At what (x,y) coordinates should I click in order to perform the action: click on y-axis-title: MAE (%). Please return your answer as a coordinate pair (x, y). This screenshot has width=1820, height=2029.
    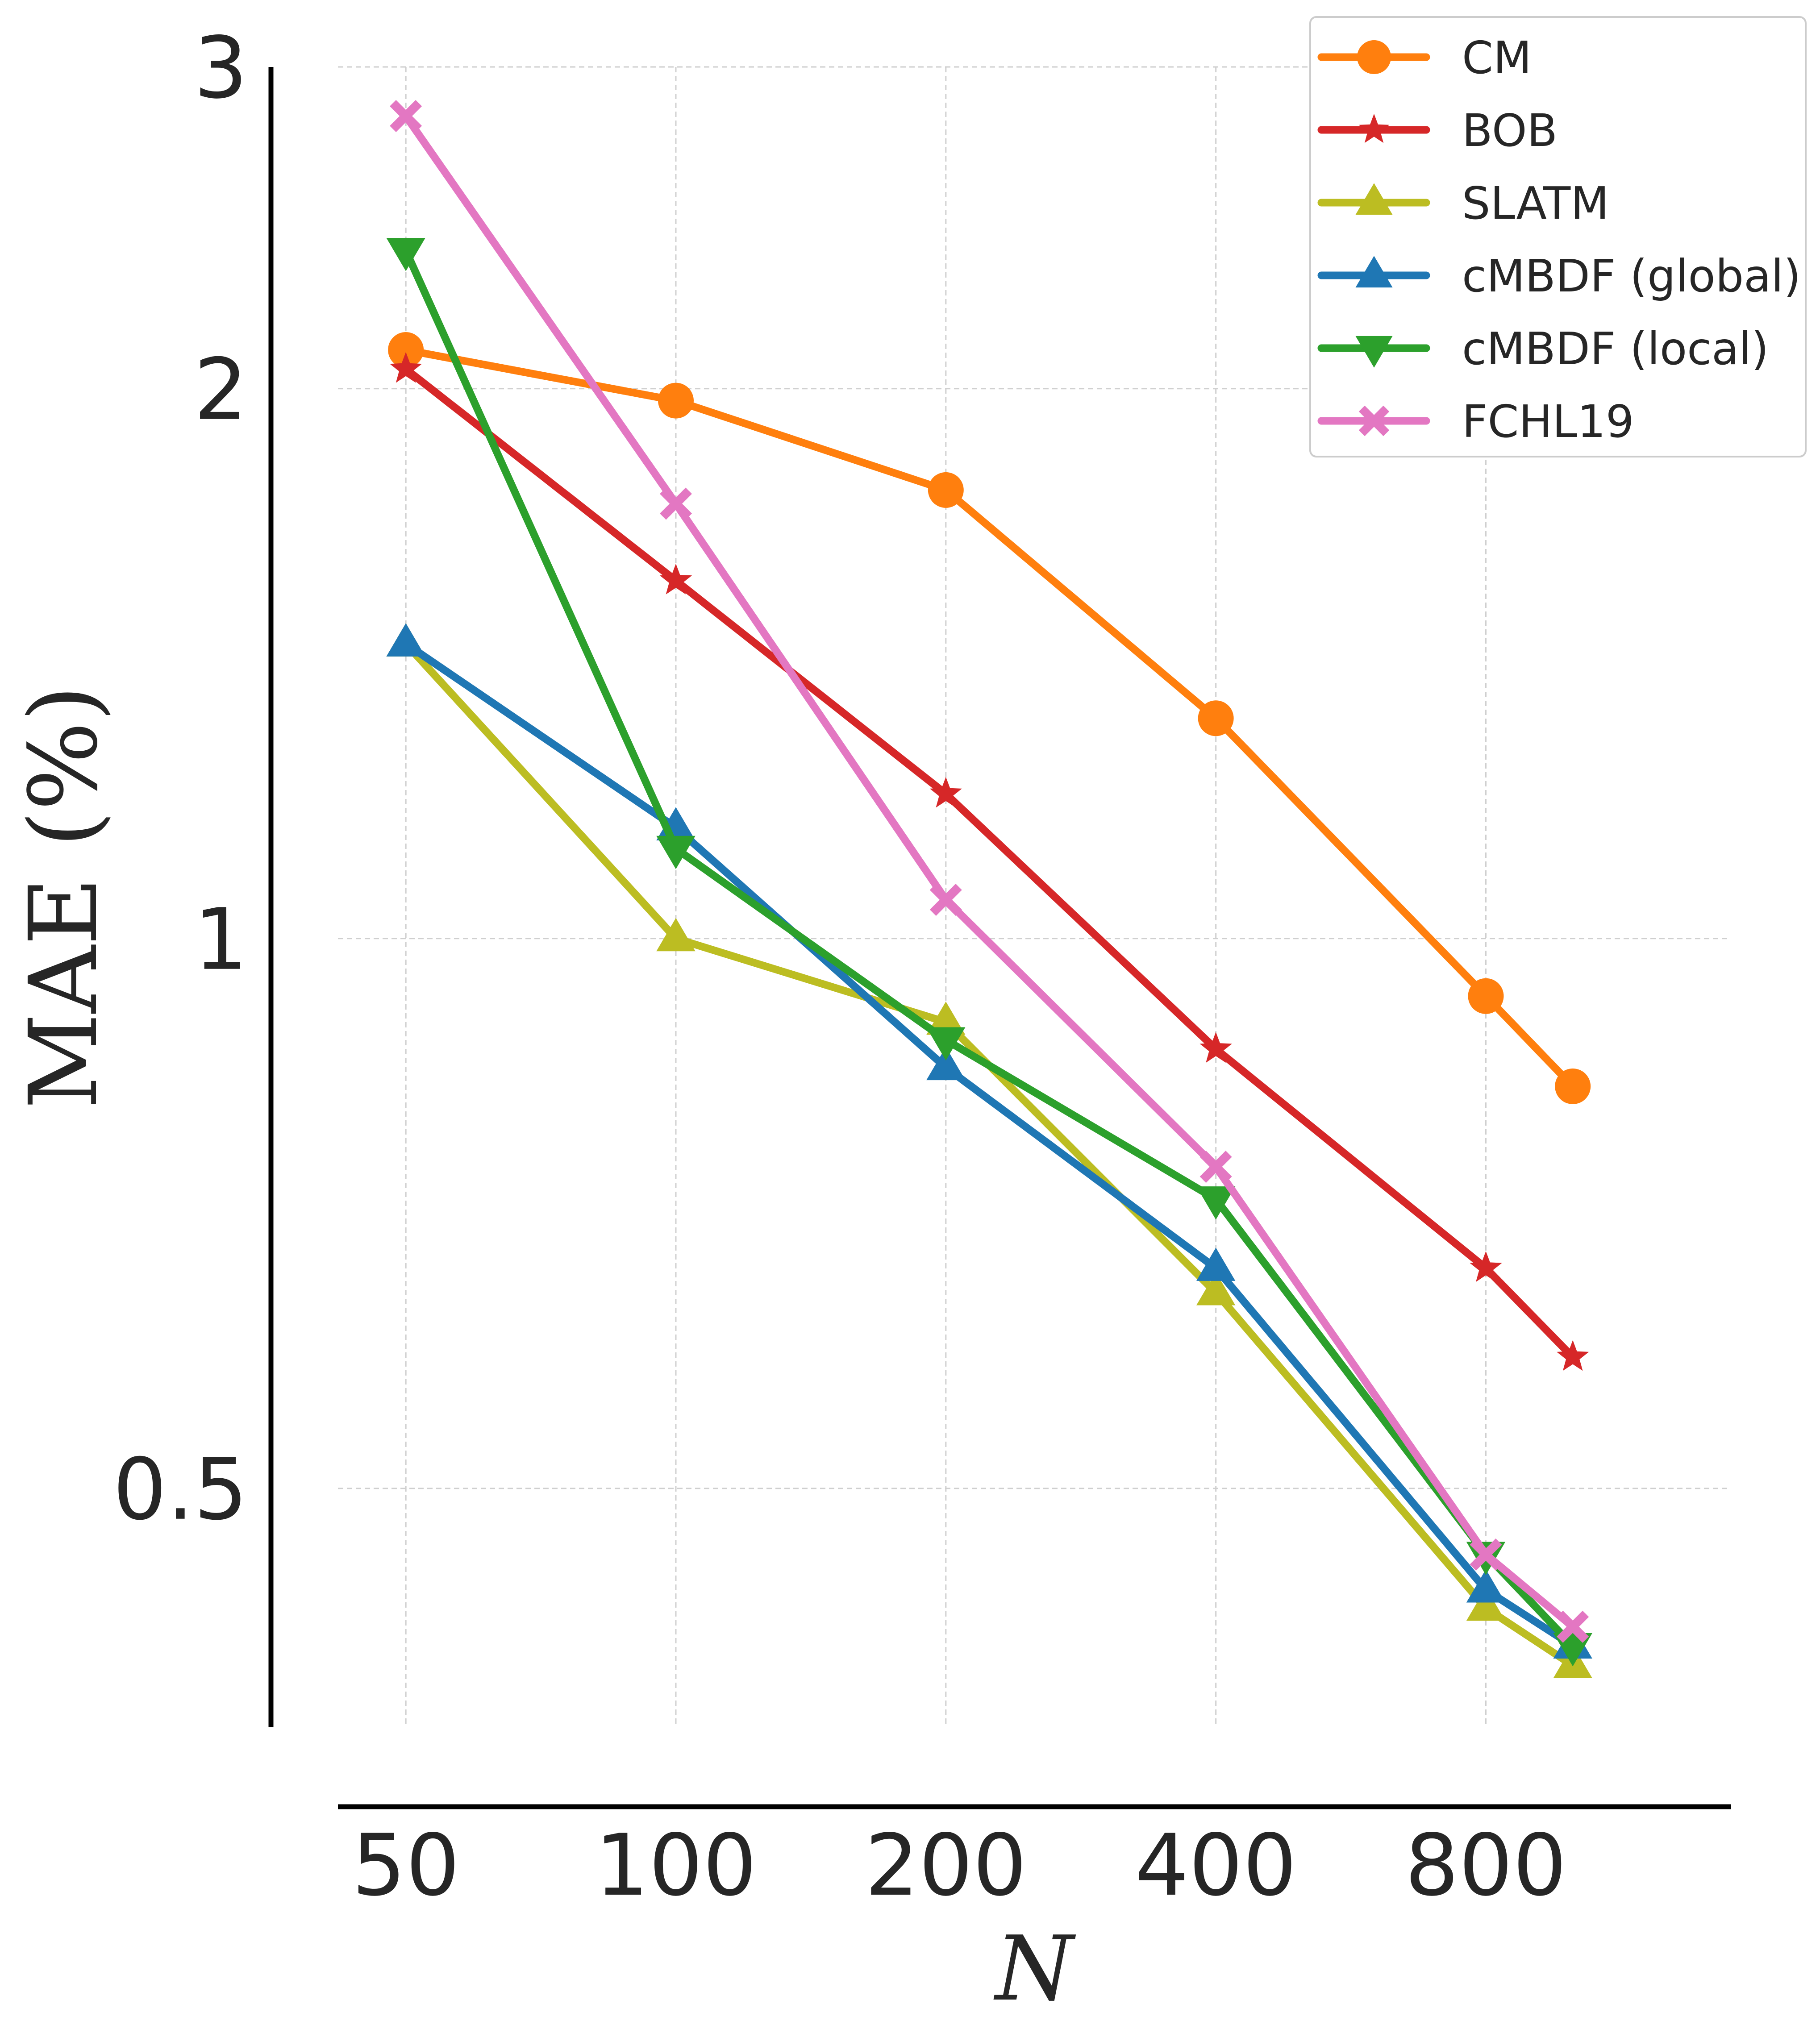
    Looking at the image, I should click on (63, 897).